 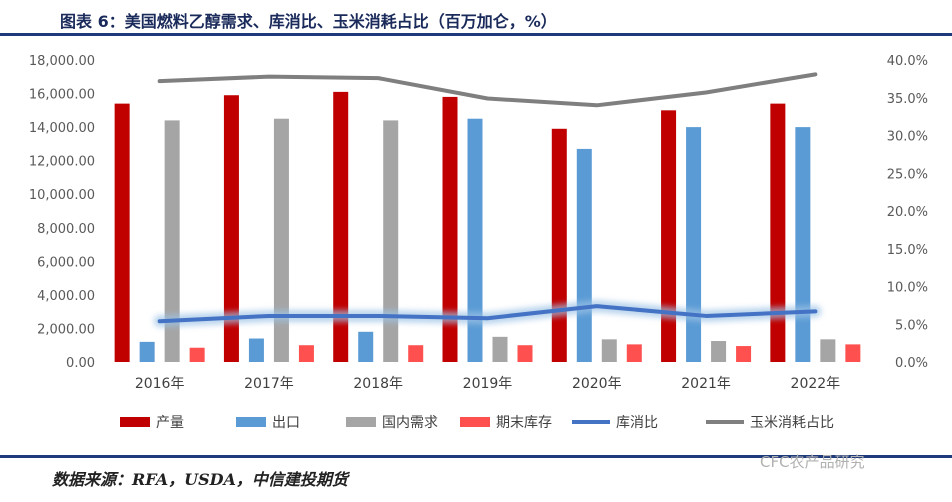 I want to click on legend-item: 产量, so click(x=152, y=423).